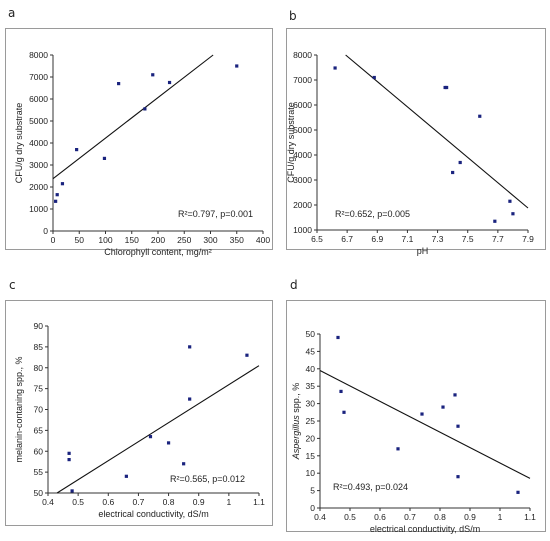 The height and width of the screenshot is (541, 550). I want to click on x-tick-label-b: 7.3, so click(438, 239).